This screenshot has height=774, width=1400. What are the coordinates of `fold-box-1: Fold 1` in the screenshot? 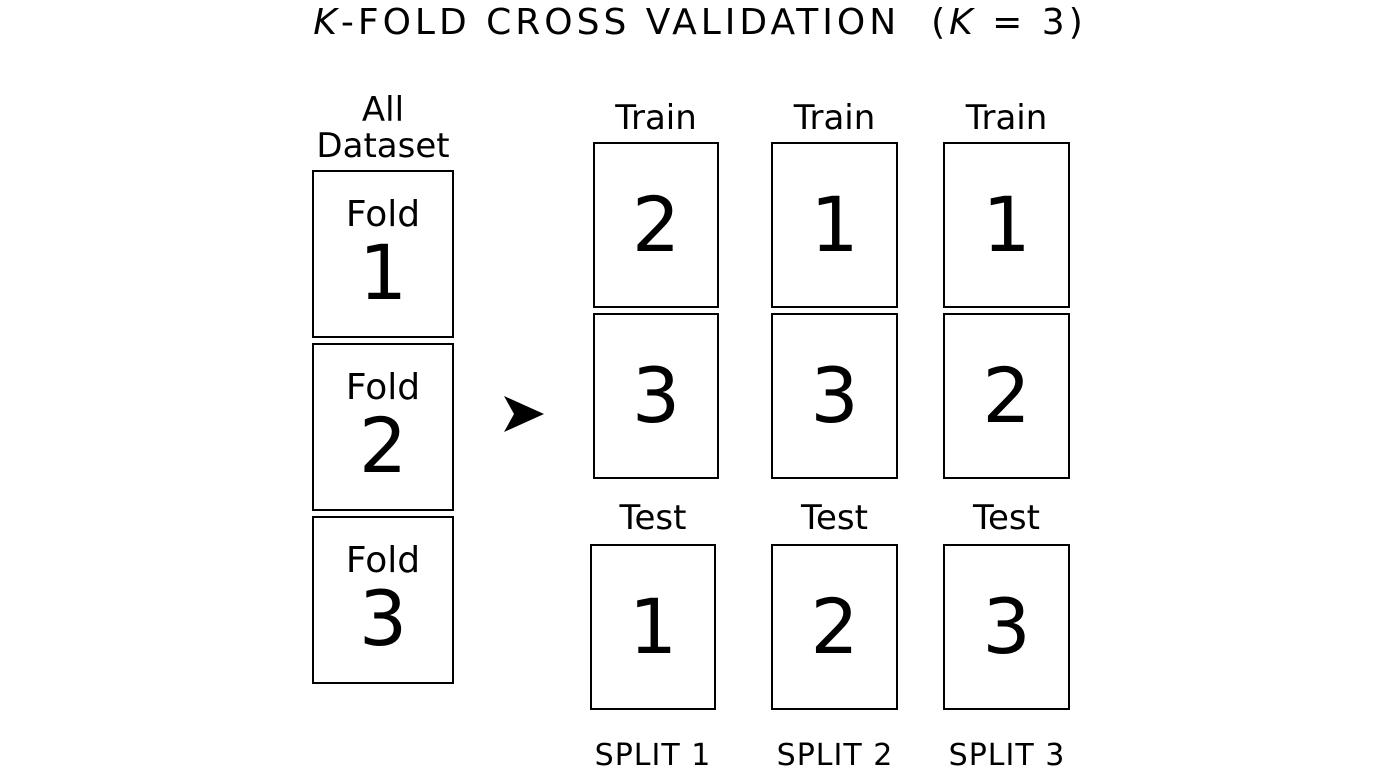 It's located at (383, 254).